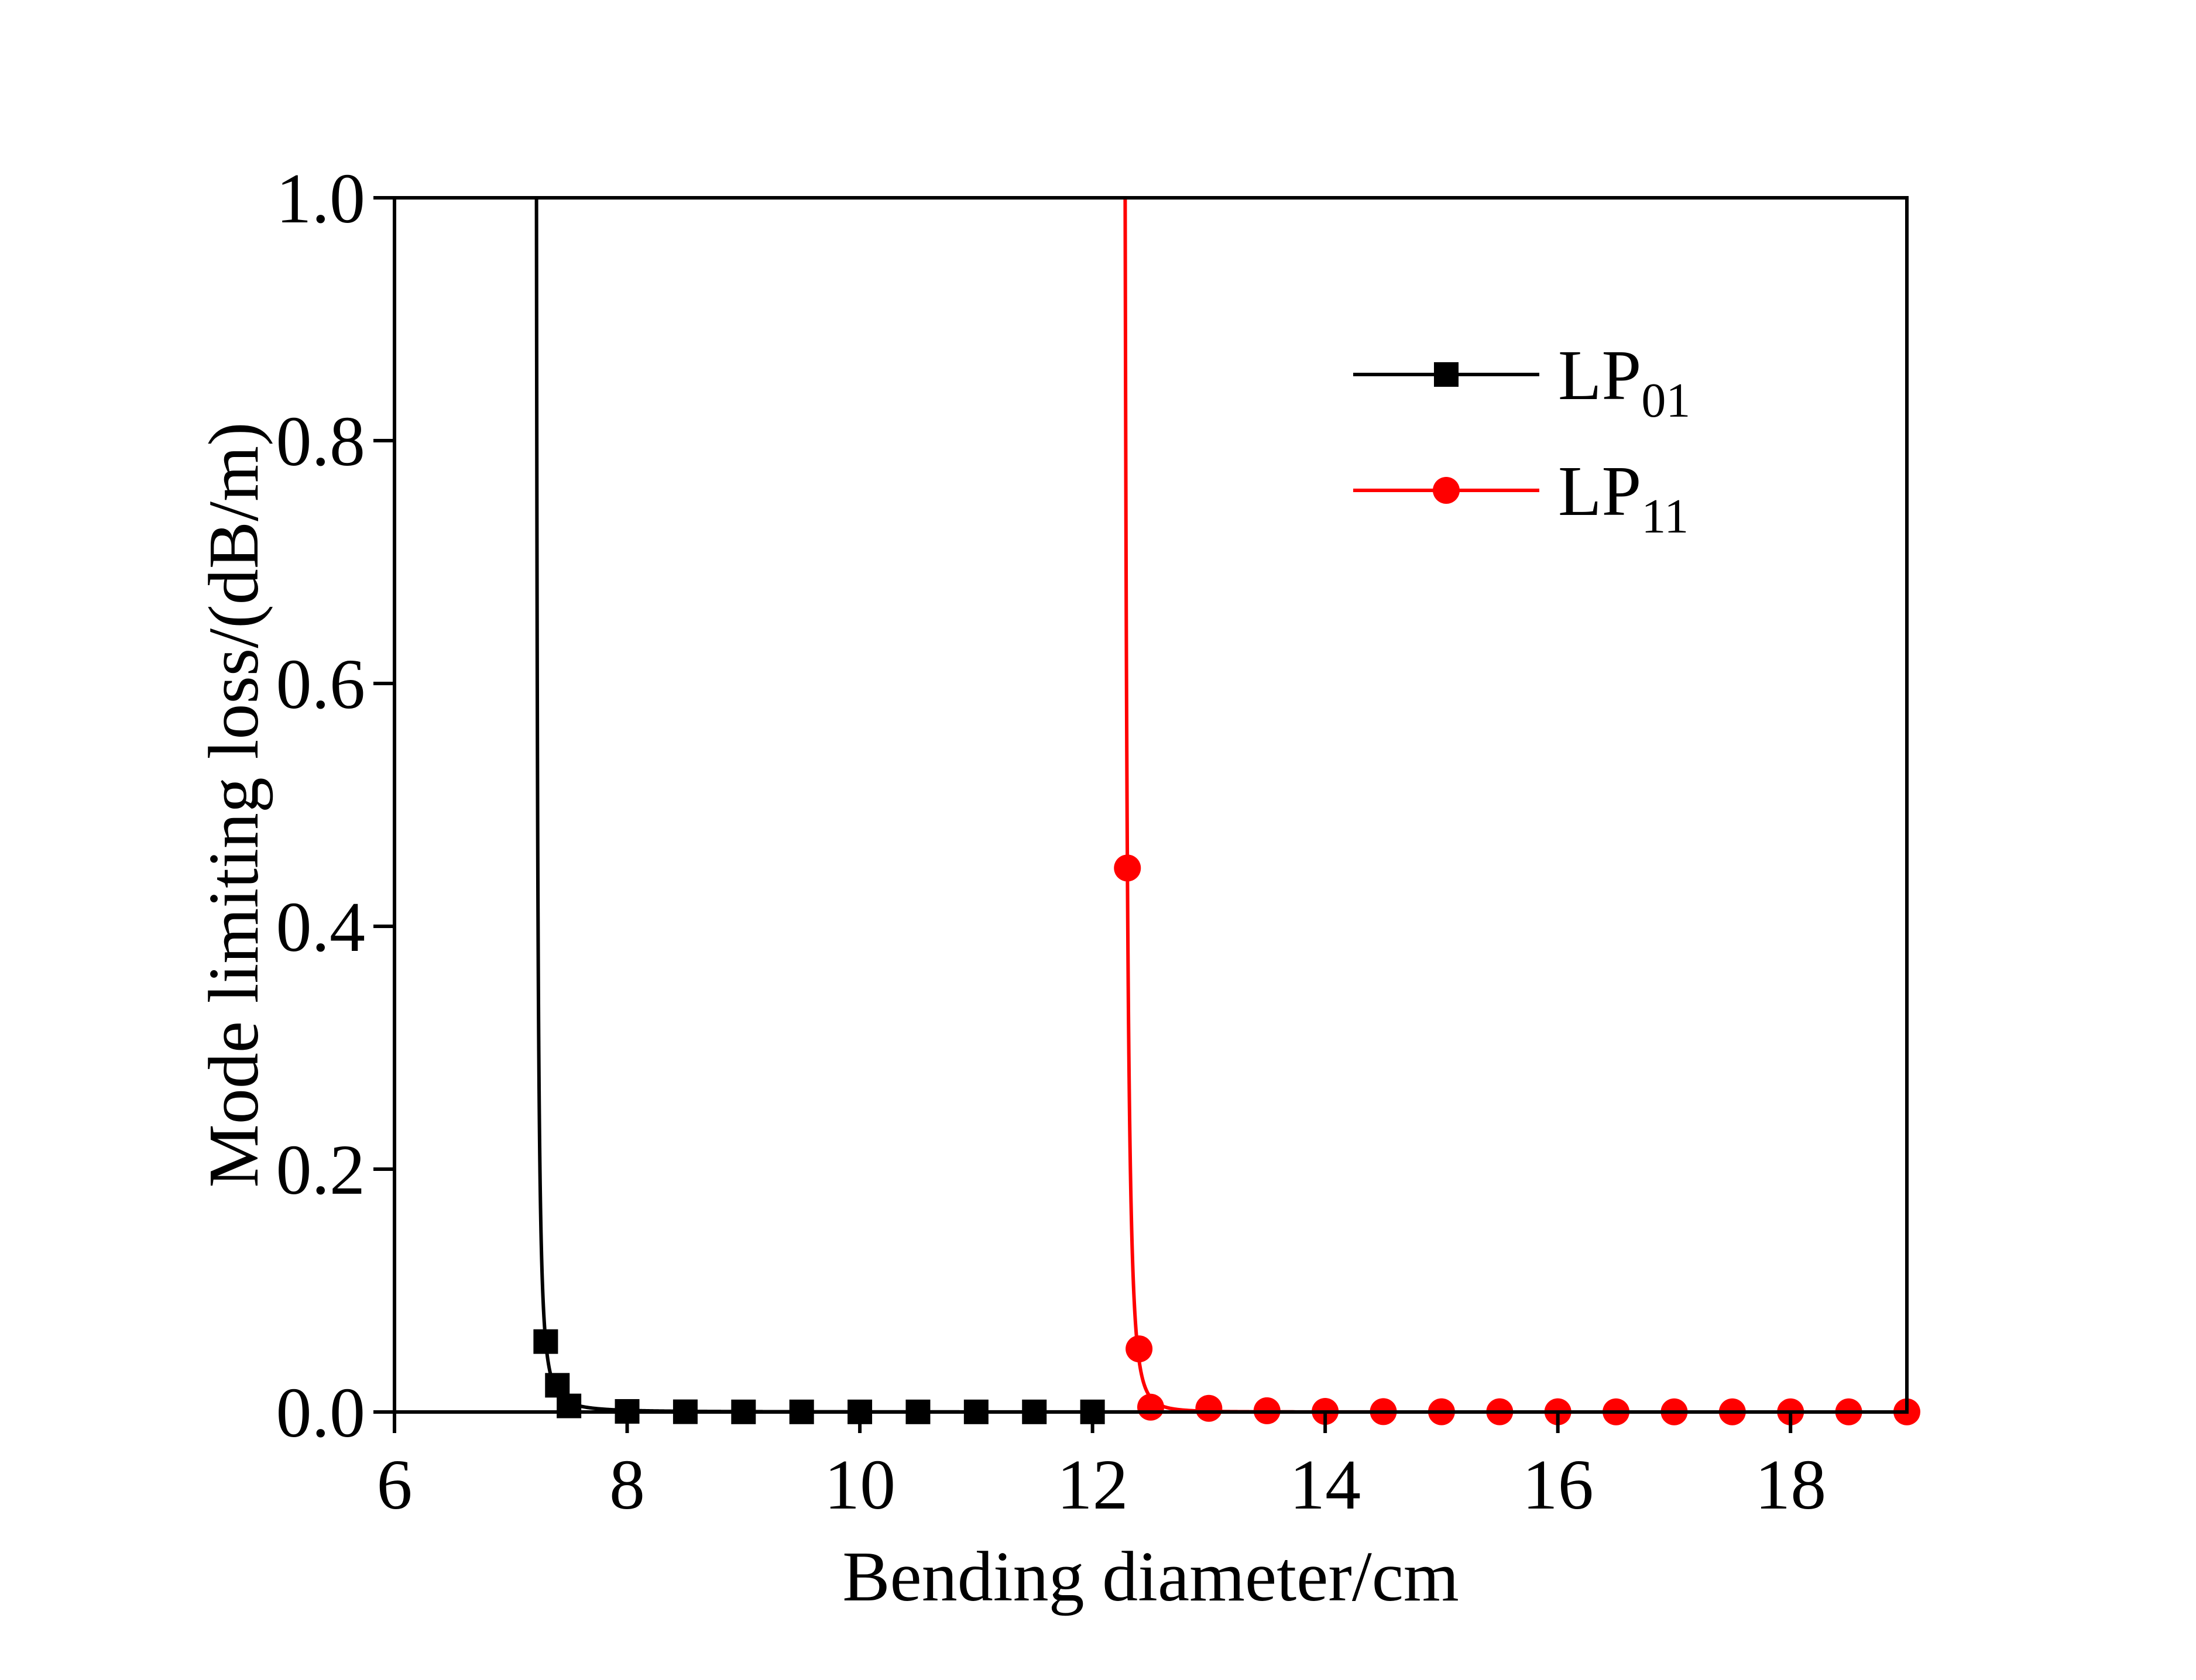 The height and width of the screenshot is (1680, 2196). Describe the element at coordinates (1447, 374) in the screenshot. I see `legend-marker-LP01` at that location.